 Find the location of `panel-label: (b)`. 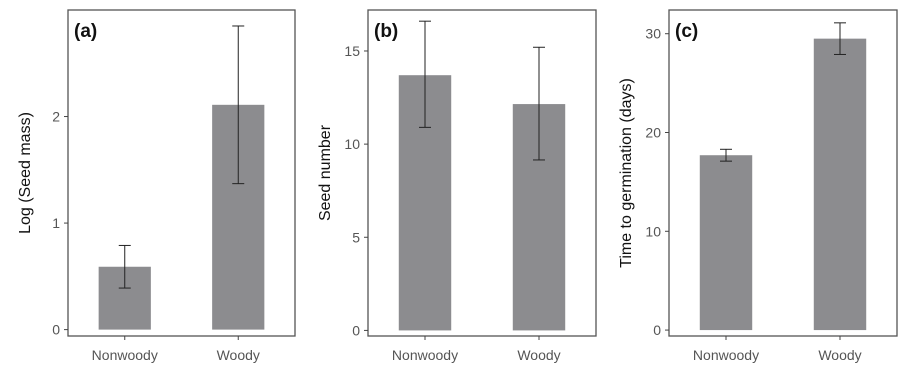

panel-label: (b) is located at coordinates (386, 31).